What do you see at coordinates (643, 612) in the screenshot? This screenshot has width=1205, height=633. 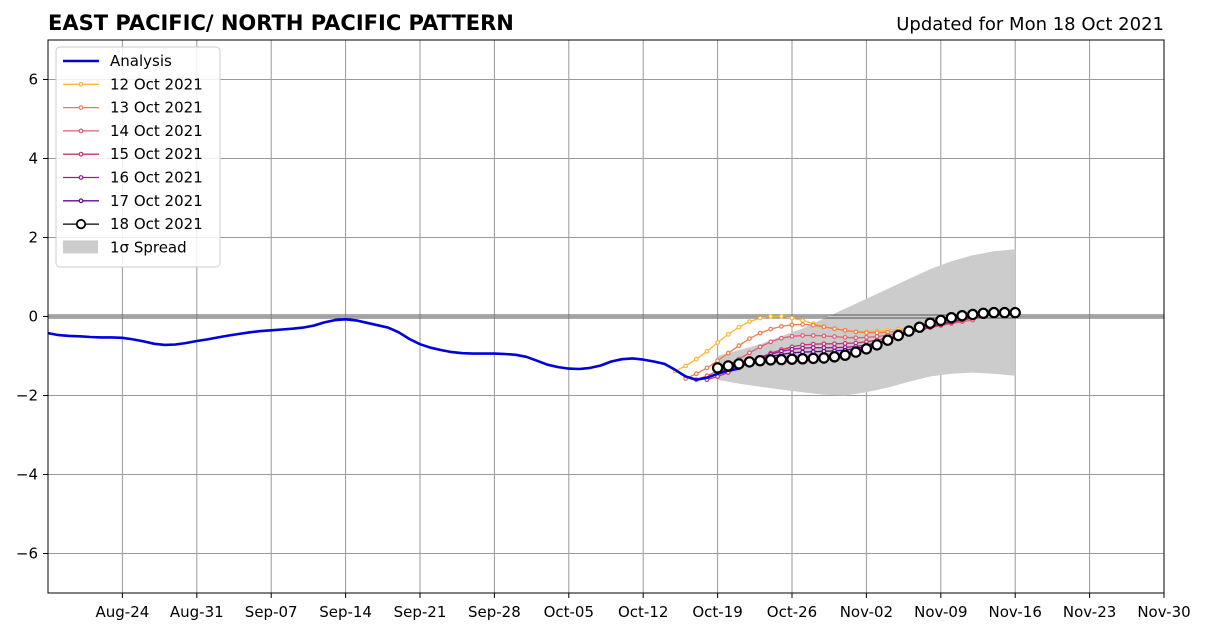 I see `x-tick-label: Oct-12` at bounding box center [643, 612].